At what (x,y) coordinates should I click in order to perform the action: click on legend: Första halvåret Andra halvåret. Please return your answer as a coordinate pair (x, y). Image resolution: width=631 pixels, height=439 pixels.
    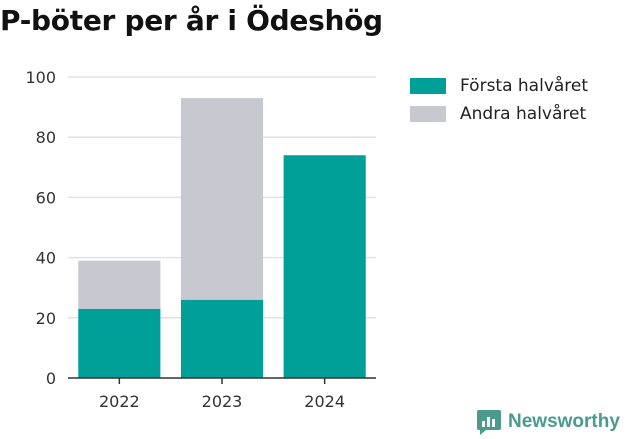
    Looking at the image, I should click on (499, 100).